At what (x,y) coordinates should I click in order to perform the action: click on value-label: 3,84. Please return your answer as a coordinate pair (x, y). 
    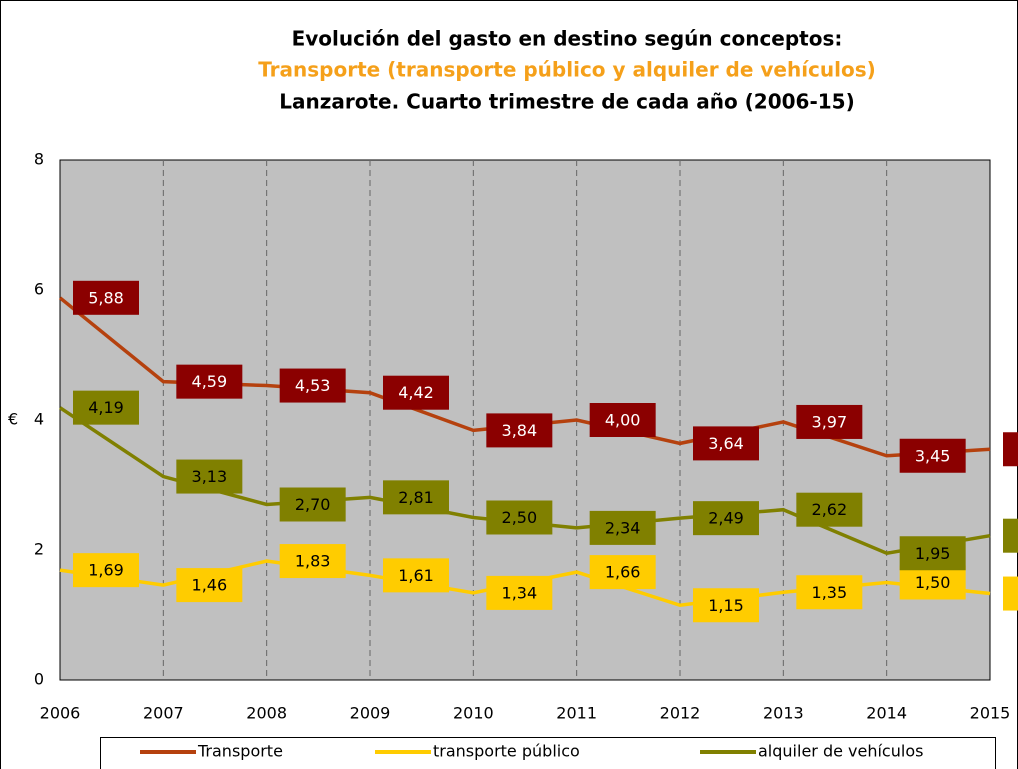
    Looking at the image, I should click on (520, 430).